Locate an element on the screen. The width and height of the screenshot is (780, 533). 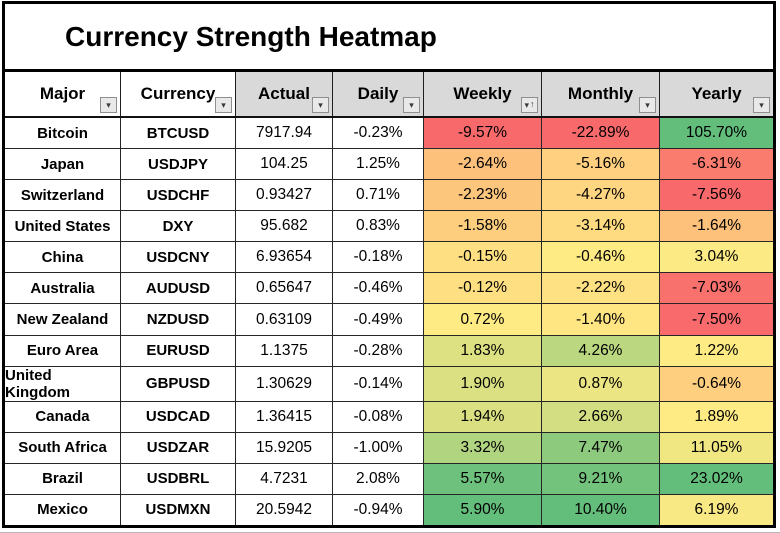
cell-weekly: -9.57% is located at coordinates (483, 133).